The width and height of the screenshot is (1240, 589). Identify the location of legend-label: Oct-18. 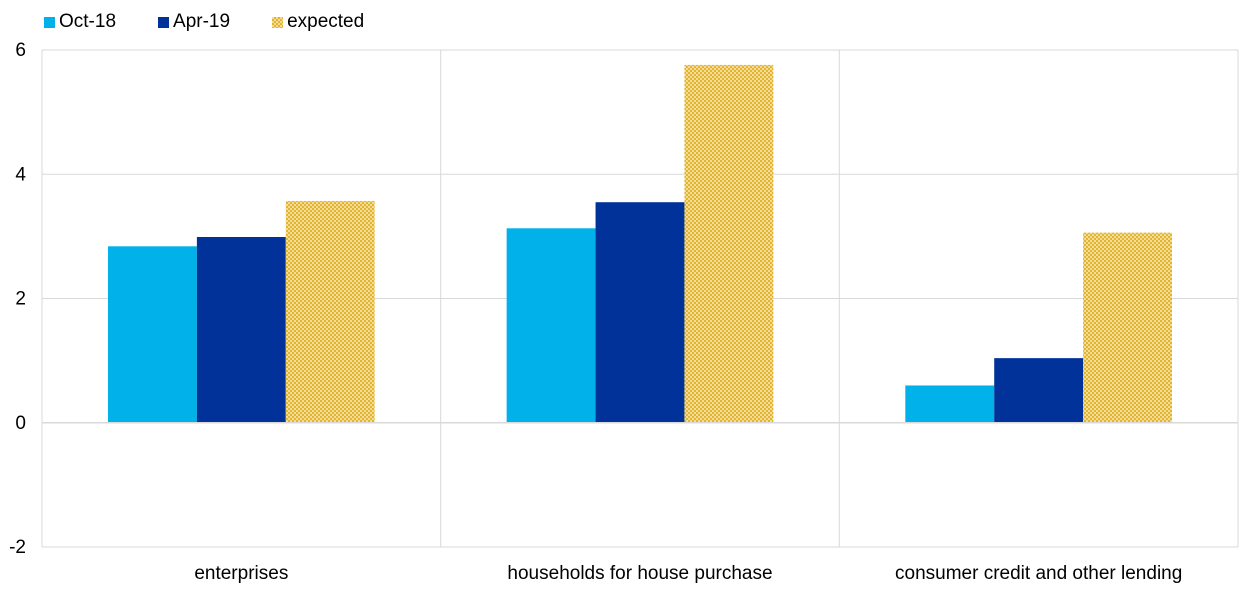
(88, 21).